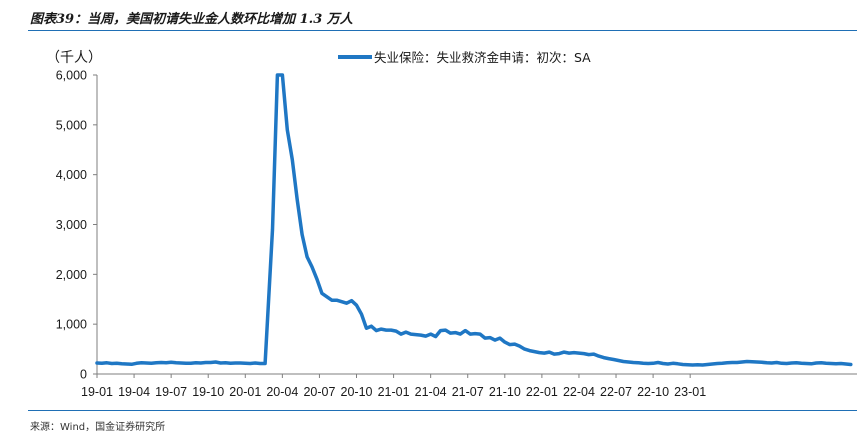 This screenshot has width=857, height=433. Describe the element at coordinates (71, 325) in the screenshot. I see `y-tick-label: 1,000` at that location.